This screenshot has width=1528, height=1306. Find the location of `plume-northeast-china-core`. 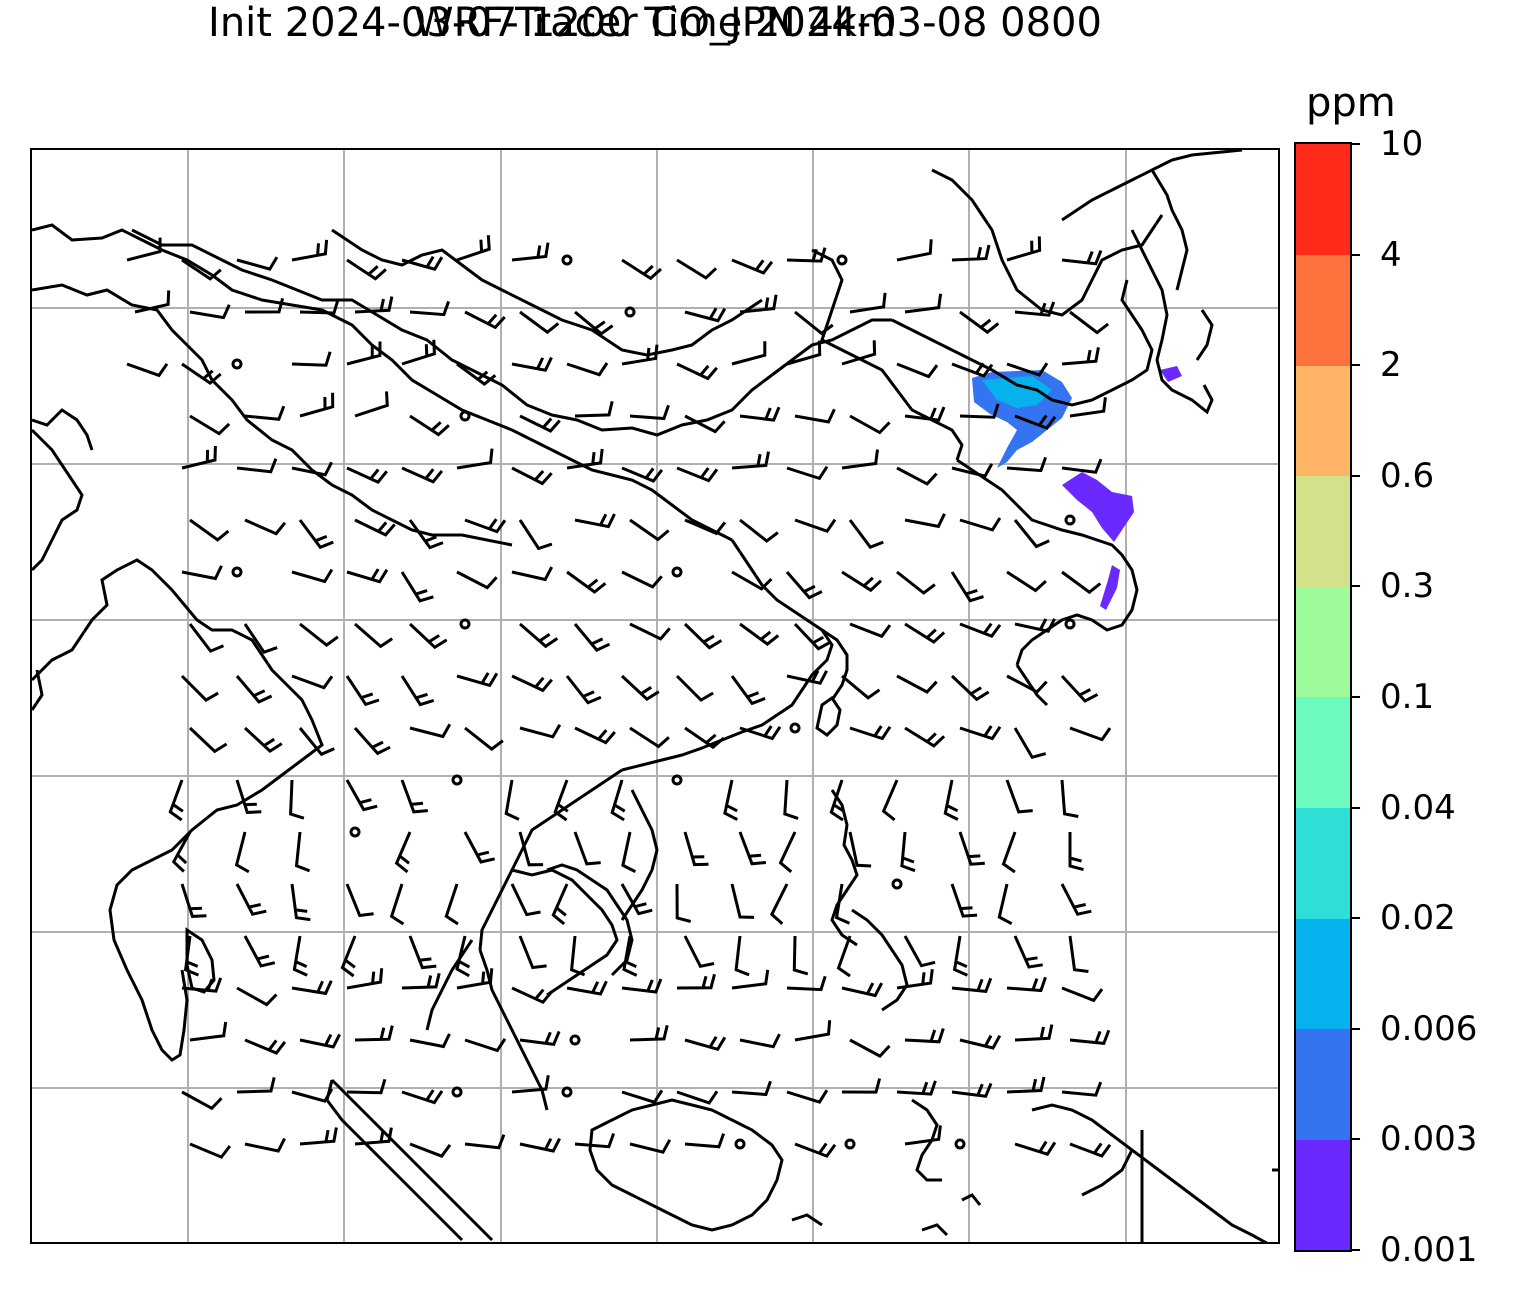

plume-northeast-china-core is located at coordinates (1017, 392).